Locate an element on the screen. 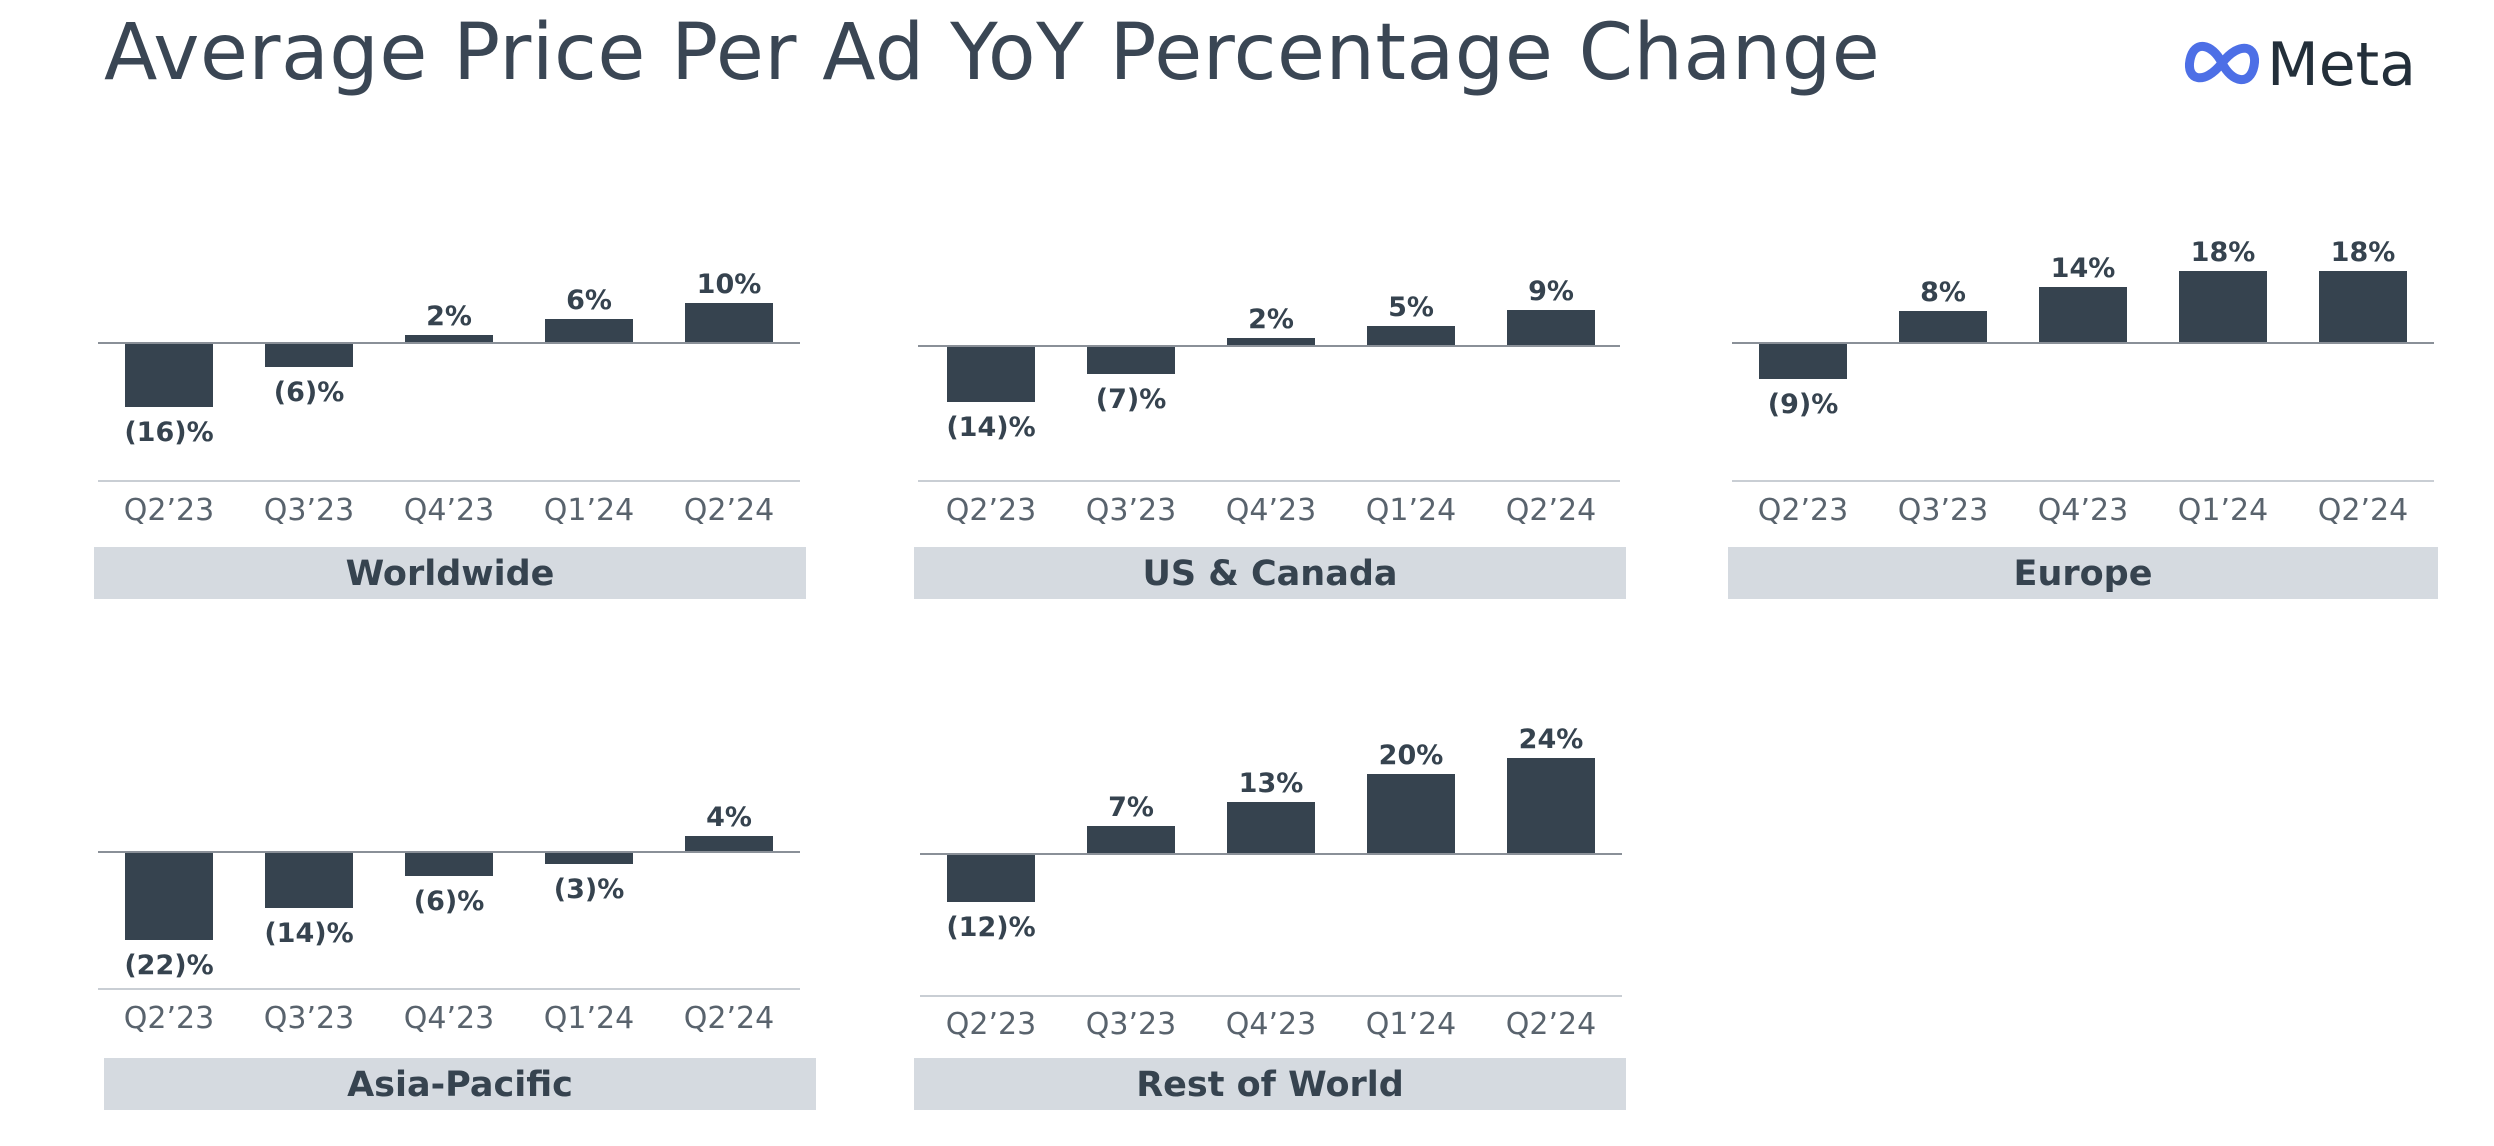 Image resolution: width=2494 pixels, height=1146 pixels. data-label: 6% is located at coordinates (589, 300).